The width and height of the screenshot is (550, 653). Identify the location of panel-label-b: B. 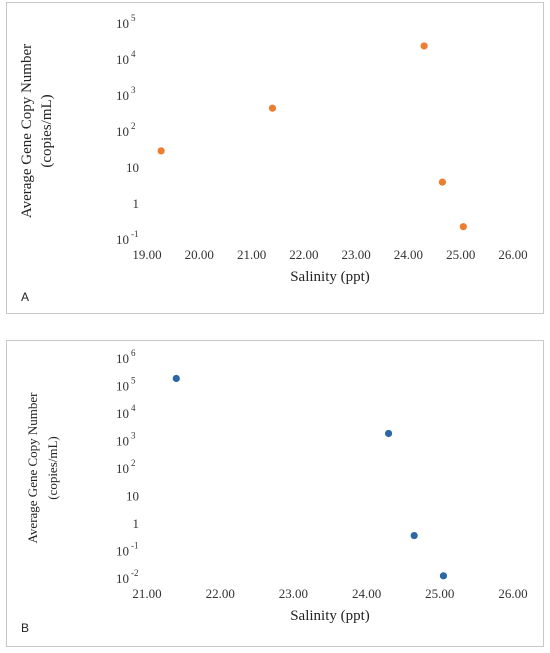
(25, 628).